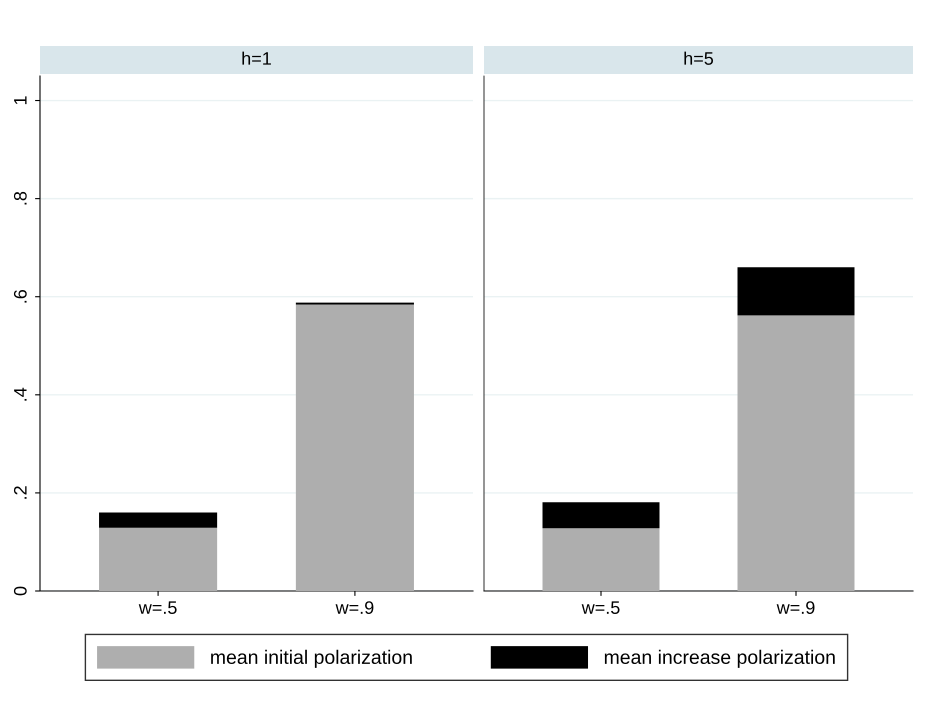  I want to click on legend-label: mean increase polarization, so click(719, 659).